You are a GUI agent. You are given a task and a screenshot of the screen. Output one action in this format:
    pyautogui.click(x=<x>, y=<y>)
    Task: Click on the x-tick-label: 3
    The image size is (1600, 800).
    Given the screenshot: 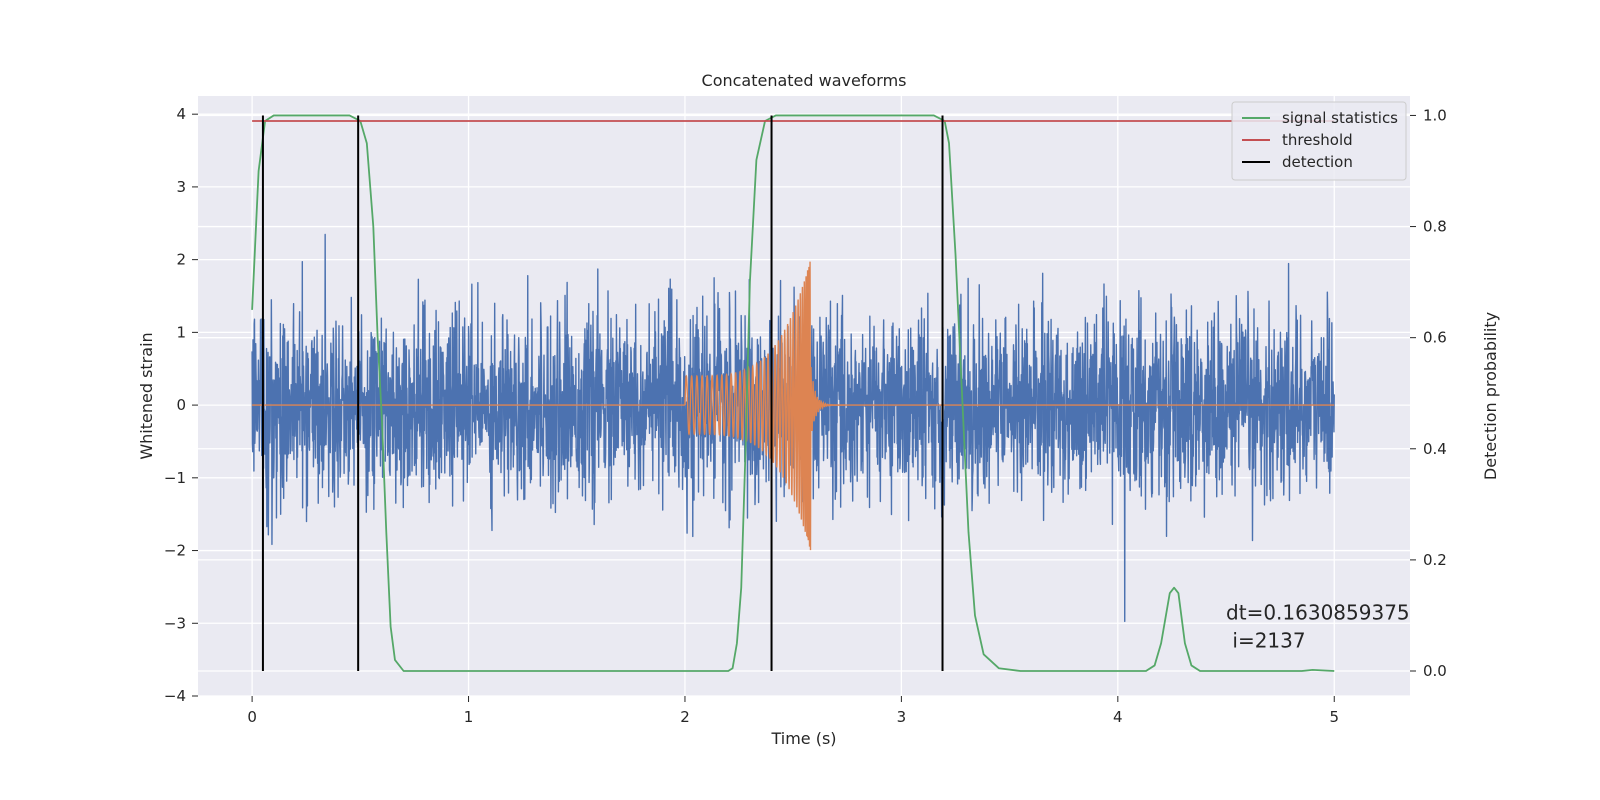 What is the action you would take?
    pyautogui.click(x=902, y=717)
    